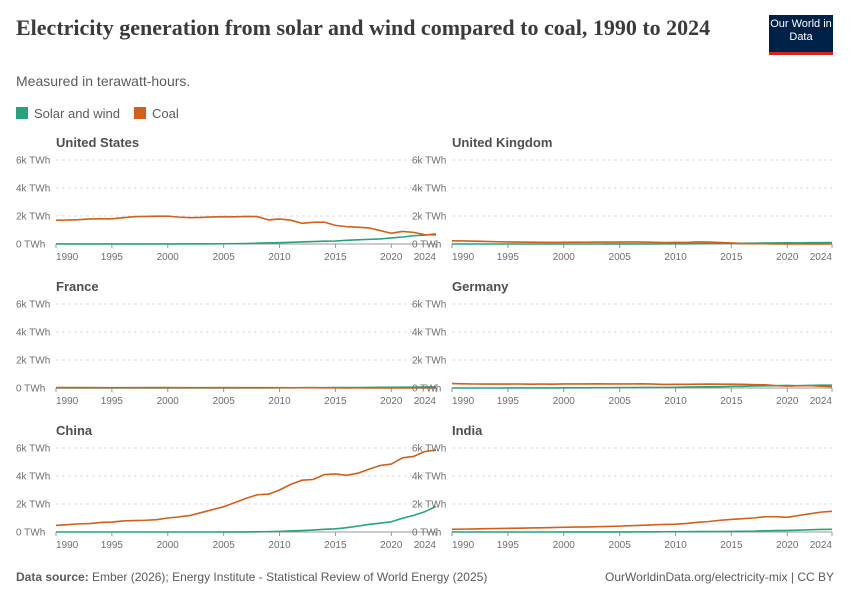 The width and height of the screenshot is (850, 600). Describe the element at coordinates (77, 113) in the screenshot. I see `legend-label: Solar and wind` at that location.